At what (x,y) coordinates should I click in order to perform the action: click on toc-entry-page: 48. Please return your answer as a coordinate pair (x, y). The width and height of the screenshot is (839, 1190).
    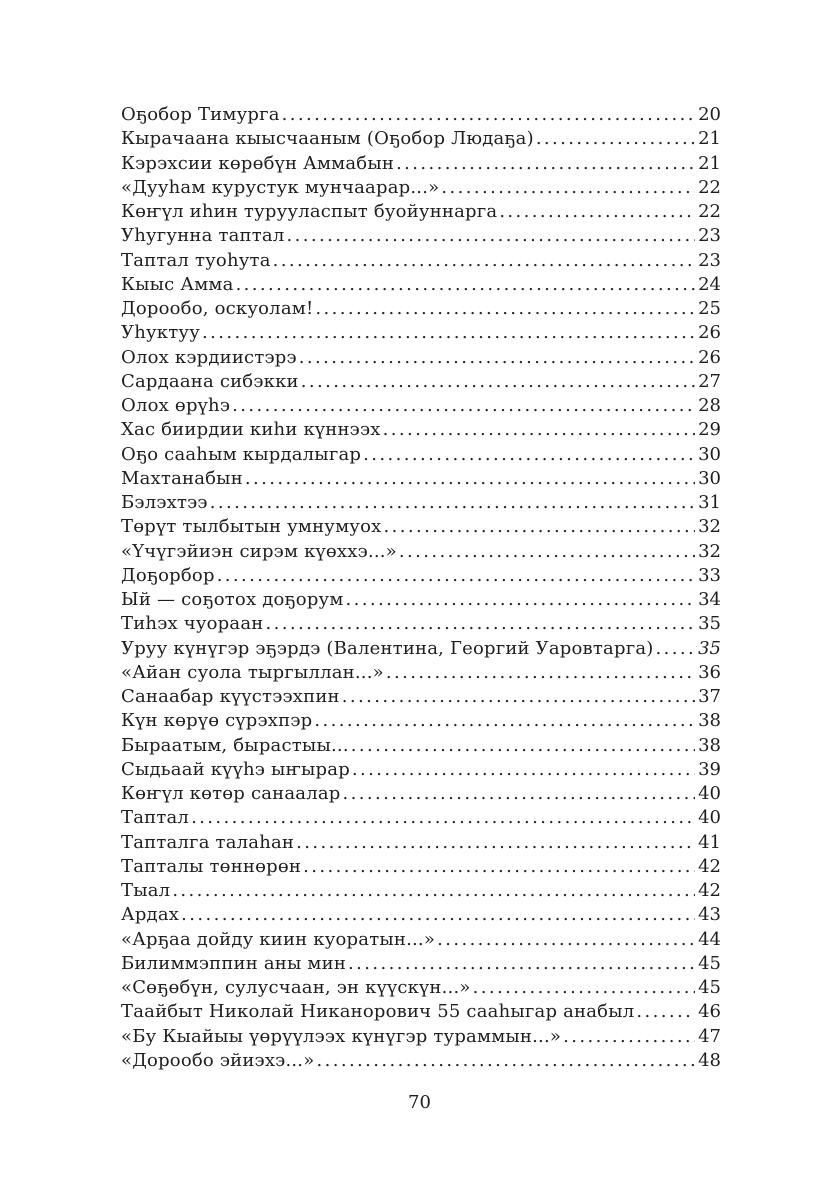
    Looking at the image, I should click on (709, 1060).